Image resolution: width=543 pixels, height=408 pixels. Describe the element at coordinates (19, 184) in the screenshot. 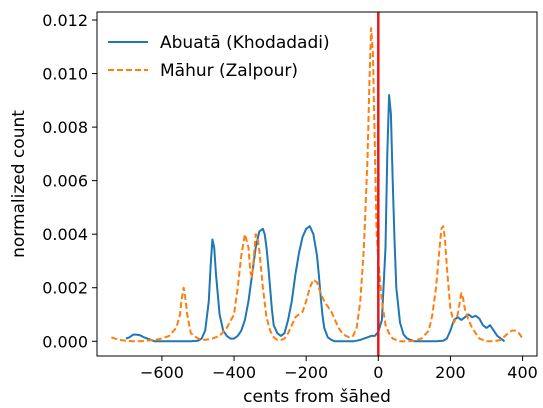

I see `y-axis-label: normalized count` at that location.